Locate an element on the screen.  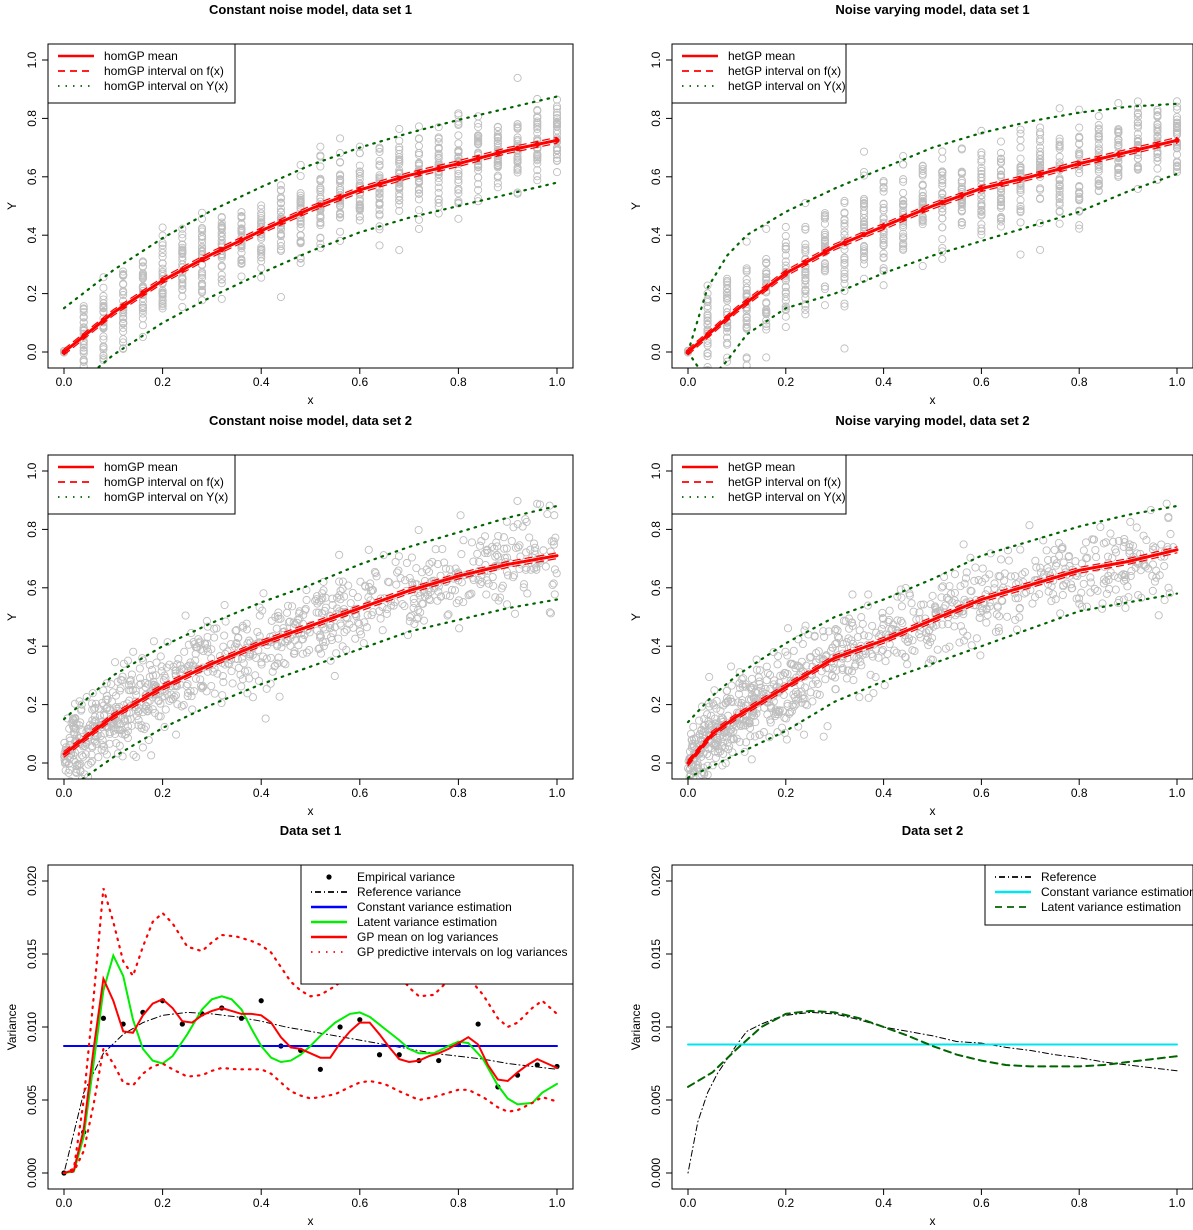
legend-label: homGP mean is located at coordinates (141, 56).